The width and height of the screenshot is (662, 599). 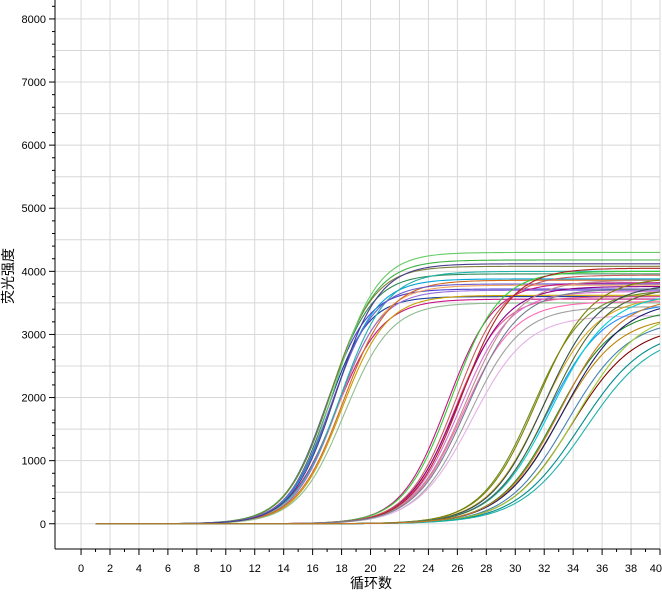 What do you see at coordinates (399, 569) in the screenshot?
I see `x-tick-label: 22` at bounding box center [399, 569].